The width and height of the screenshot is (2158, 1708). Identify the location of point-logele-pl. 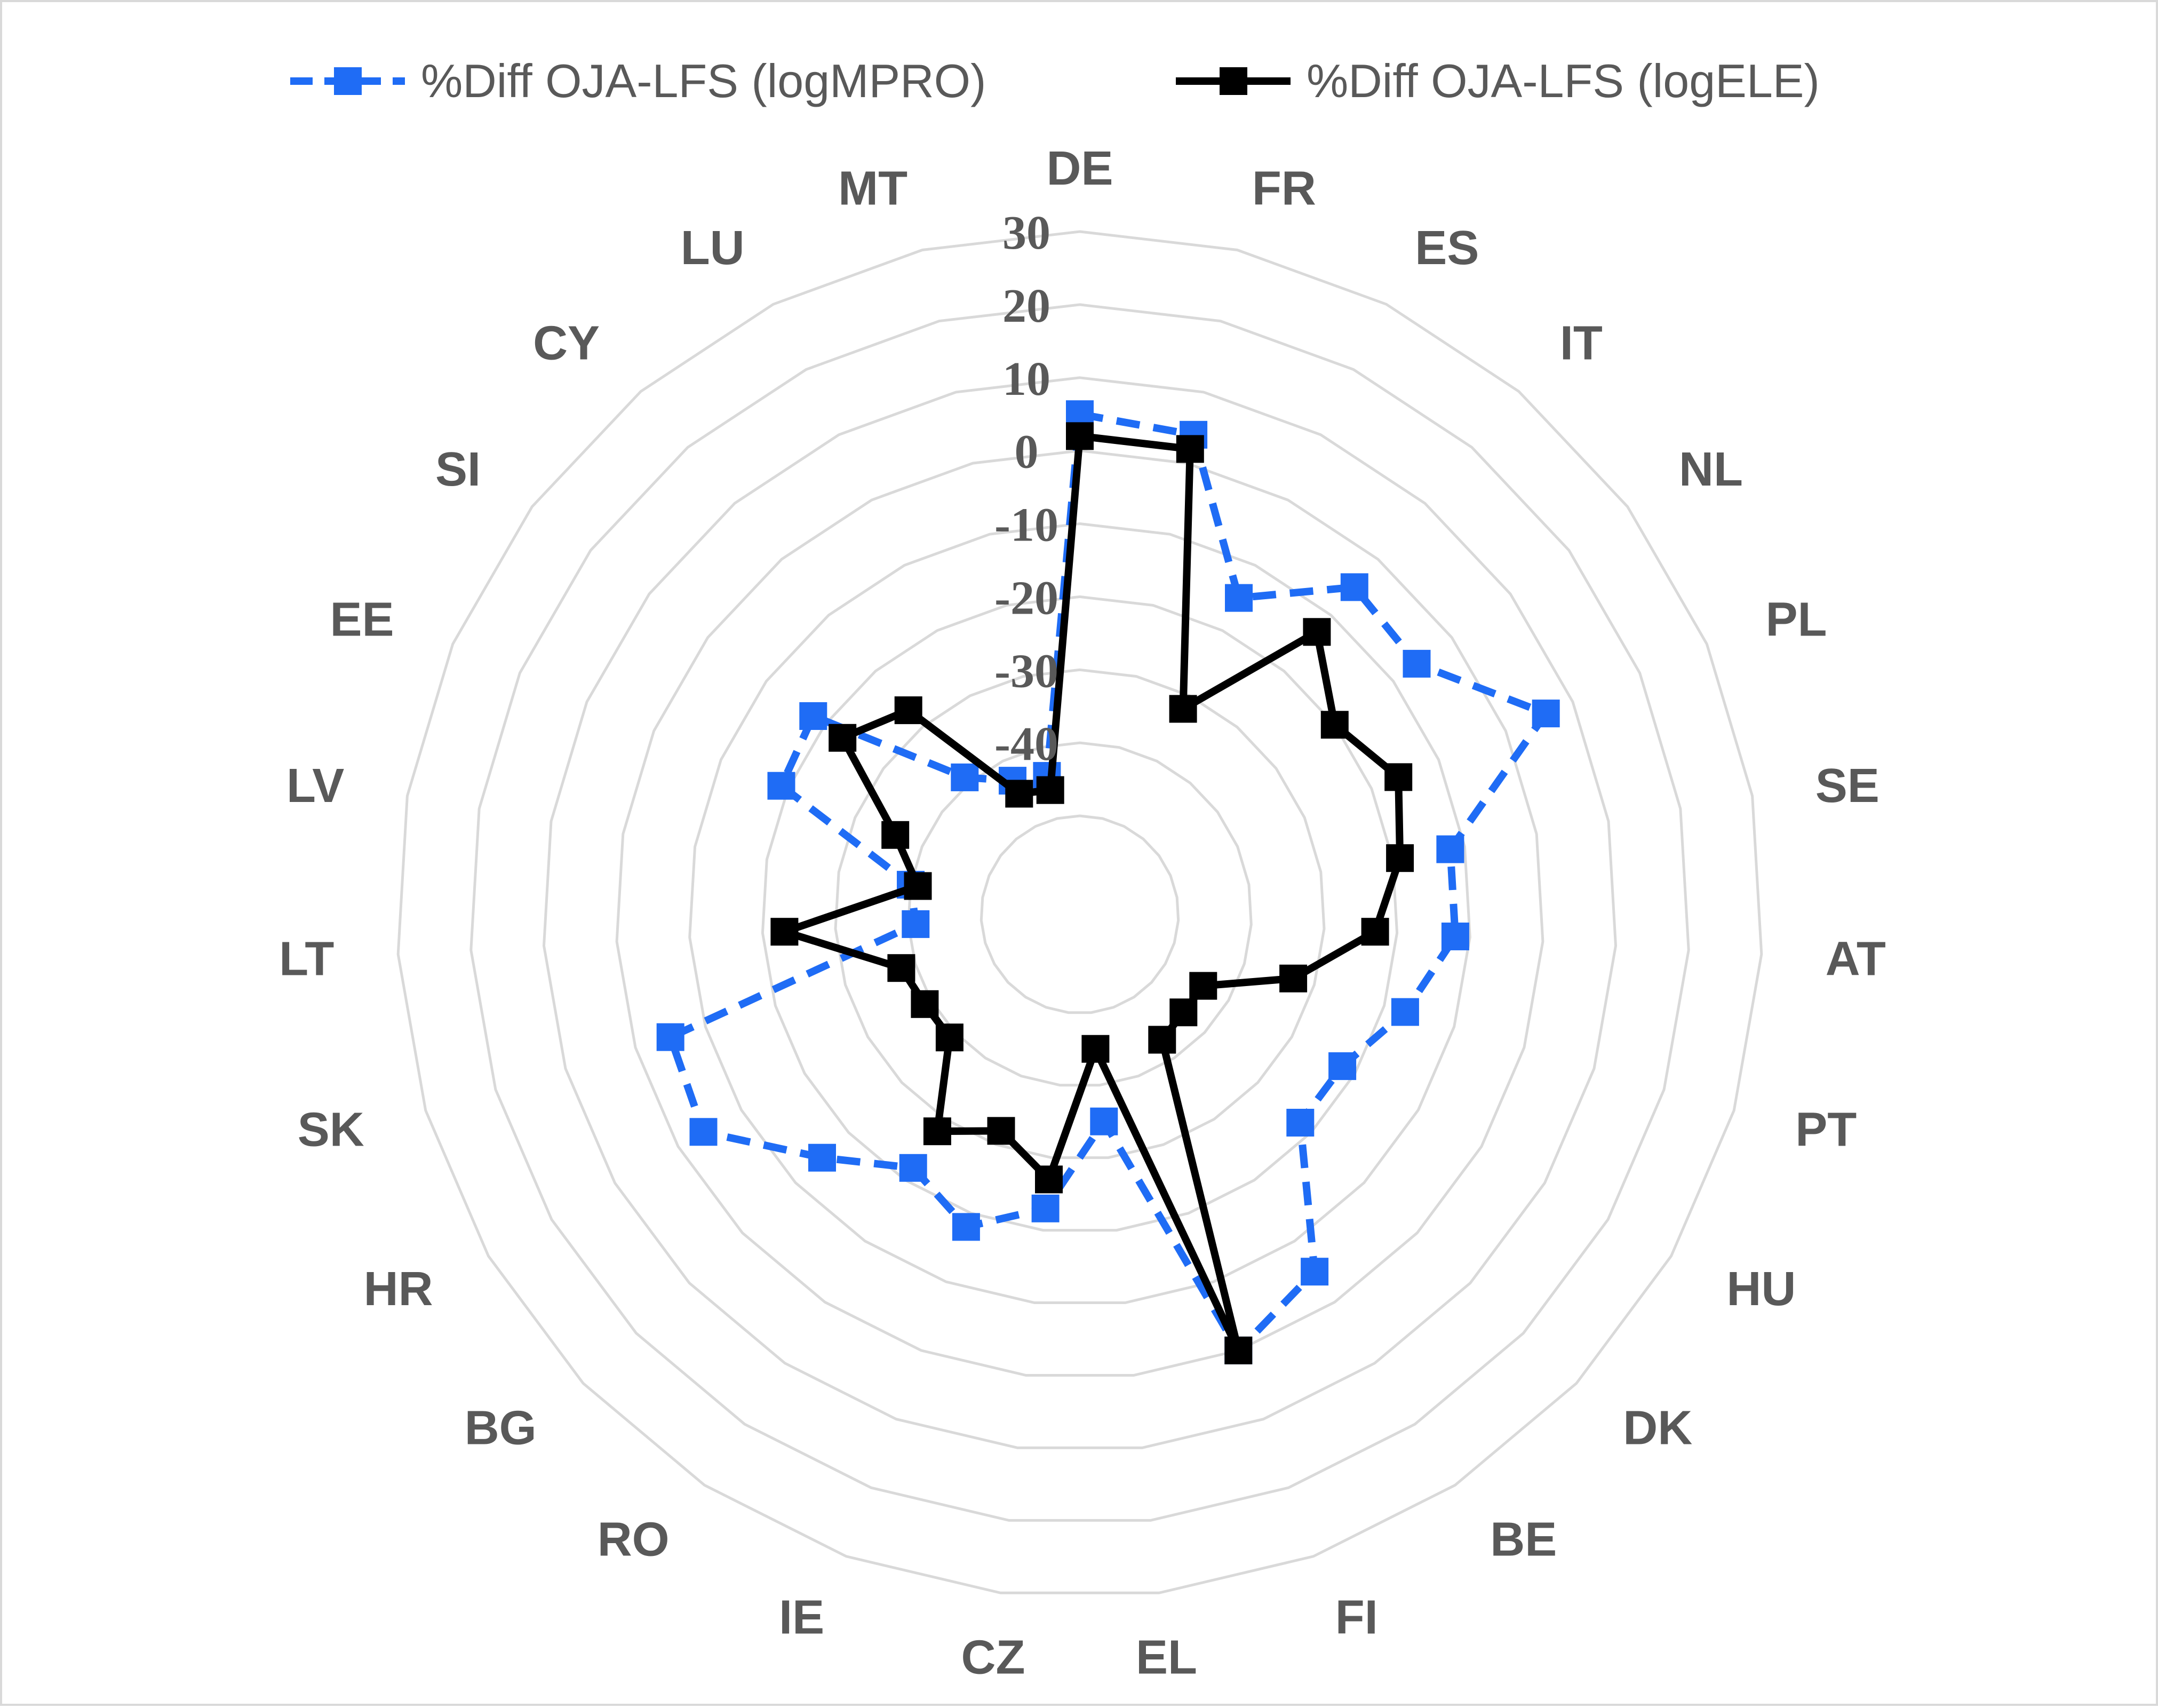
(1398, 777).